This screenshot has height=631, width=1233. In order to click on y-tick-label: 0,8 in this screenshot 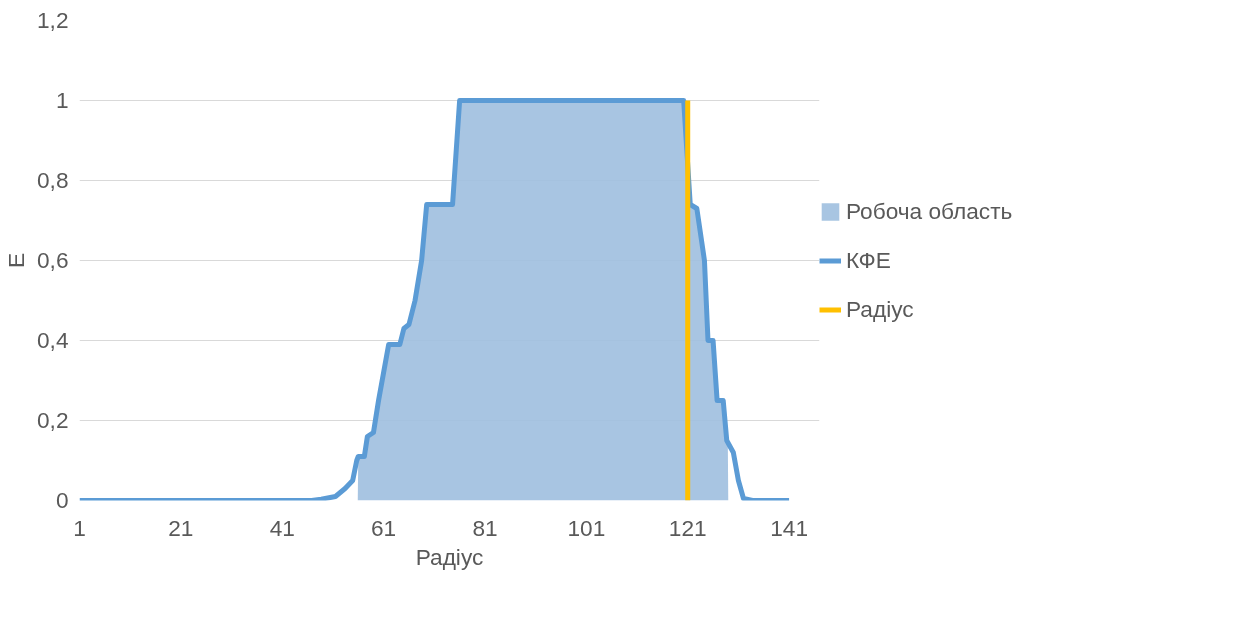, I will do `click(53, 180)`.